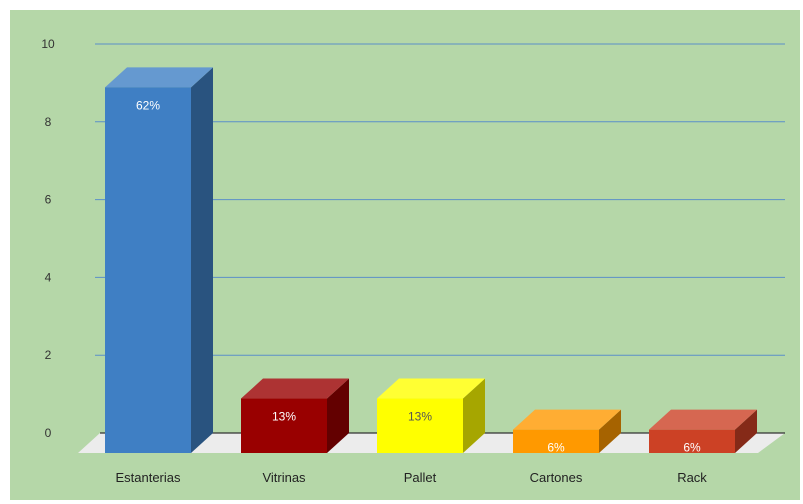  What do you see at coordinates (48, 355) in the screenshot?
I see `y-tick-label: 2` at bounding box center [48, 355].